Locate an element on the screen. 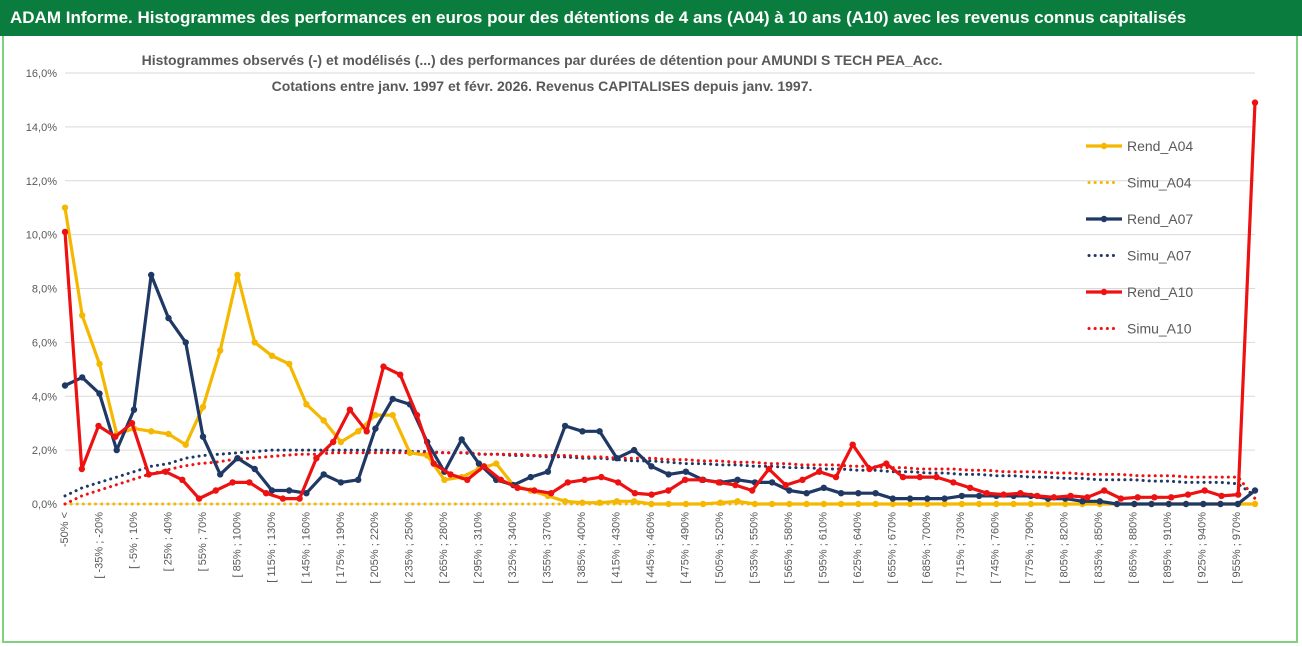  legend-marker-rend-a07 is located at coordinates (1104, 219).